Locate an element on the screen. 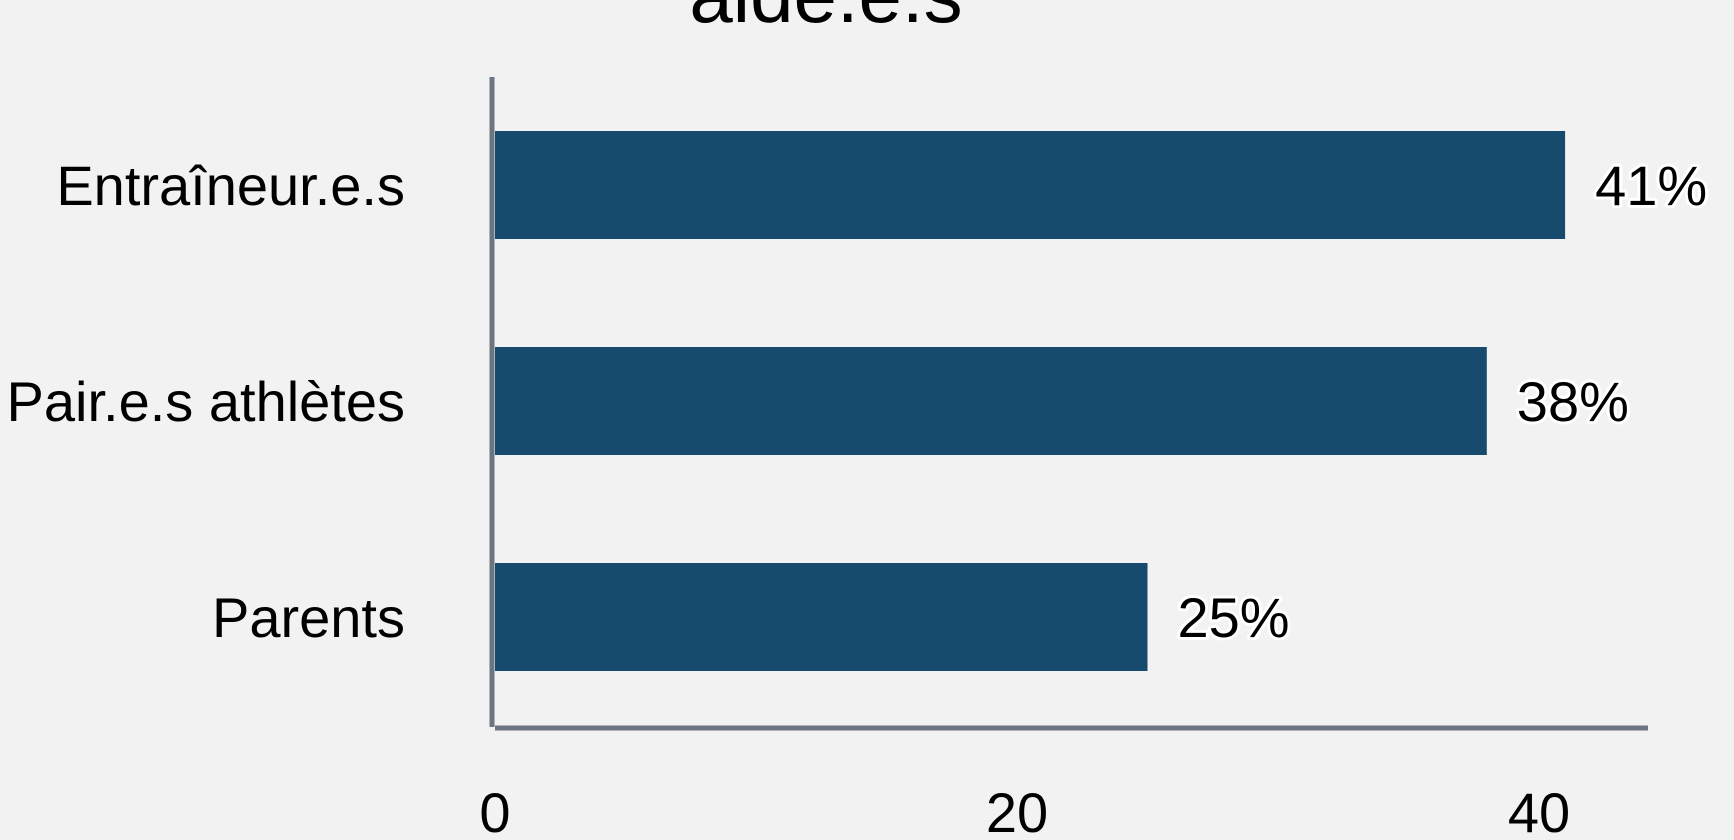 Image resolution: width=1734 pixels, height=840 pixels. x-tick-label-0: 0 is located at coordinates (494, 810).